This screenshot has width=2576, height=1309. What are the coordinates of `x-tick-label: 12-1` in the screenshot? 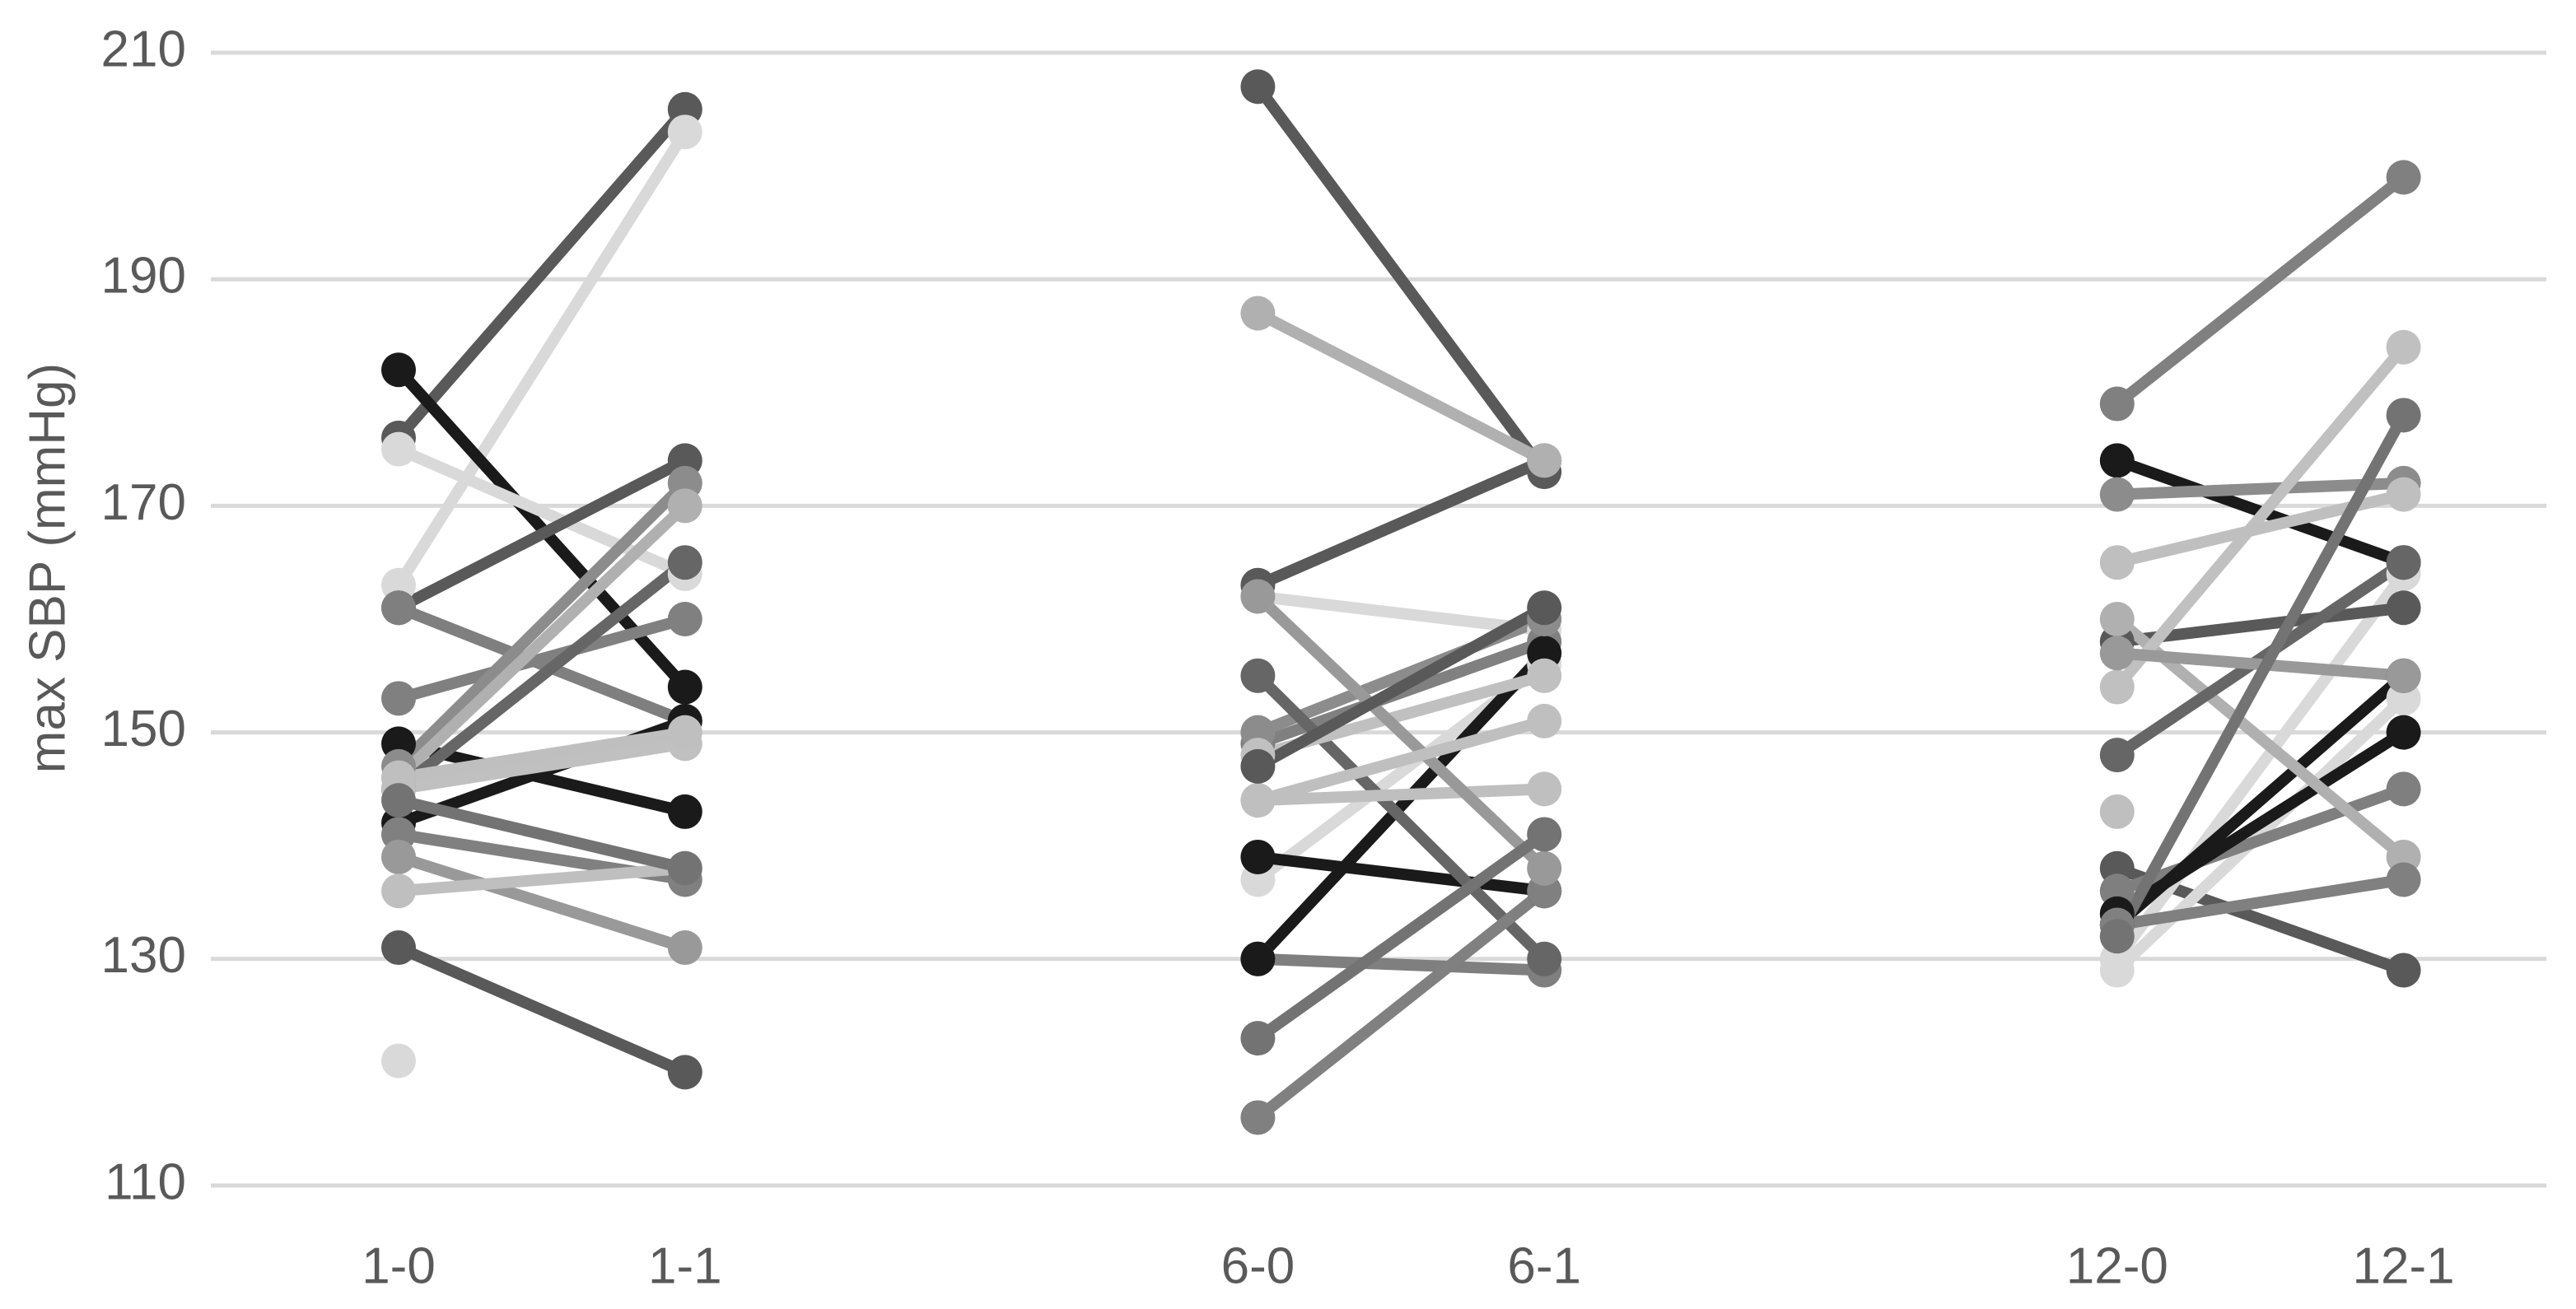 It's located at (2404, 1265).